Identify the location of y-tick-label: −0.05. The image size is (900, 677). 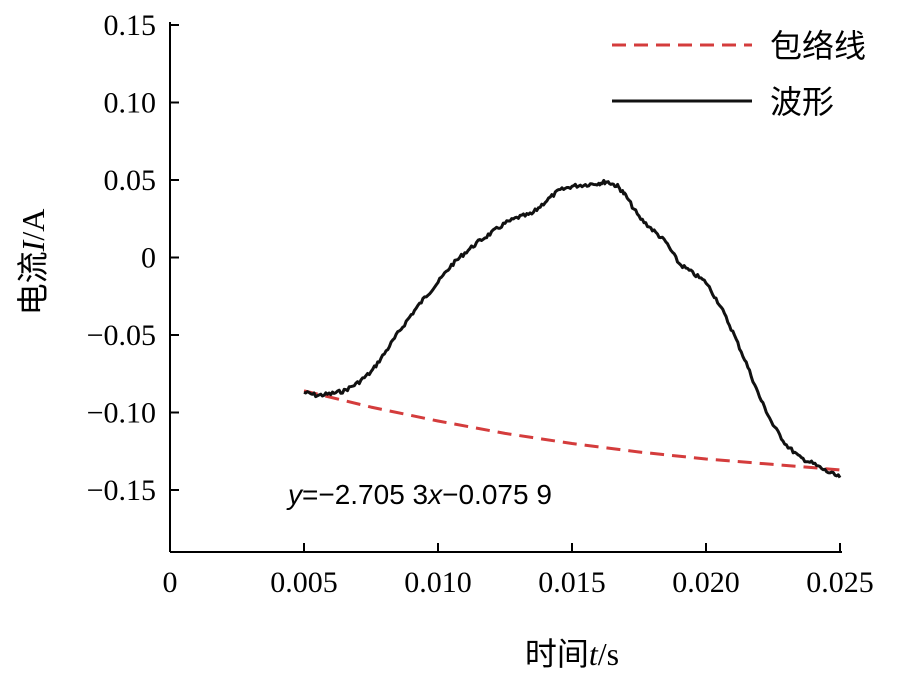
(121, 335).